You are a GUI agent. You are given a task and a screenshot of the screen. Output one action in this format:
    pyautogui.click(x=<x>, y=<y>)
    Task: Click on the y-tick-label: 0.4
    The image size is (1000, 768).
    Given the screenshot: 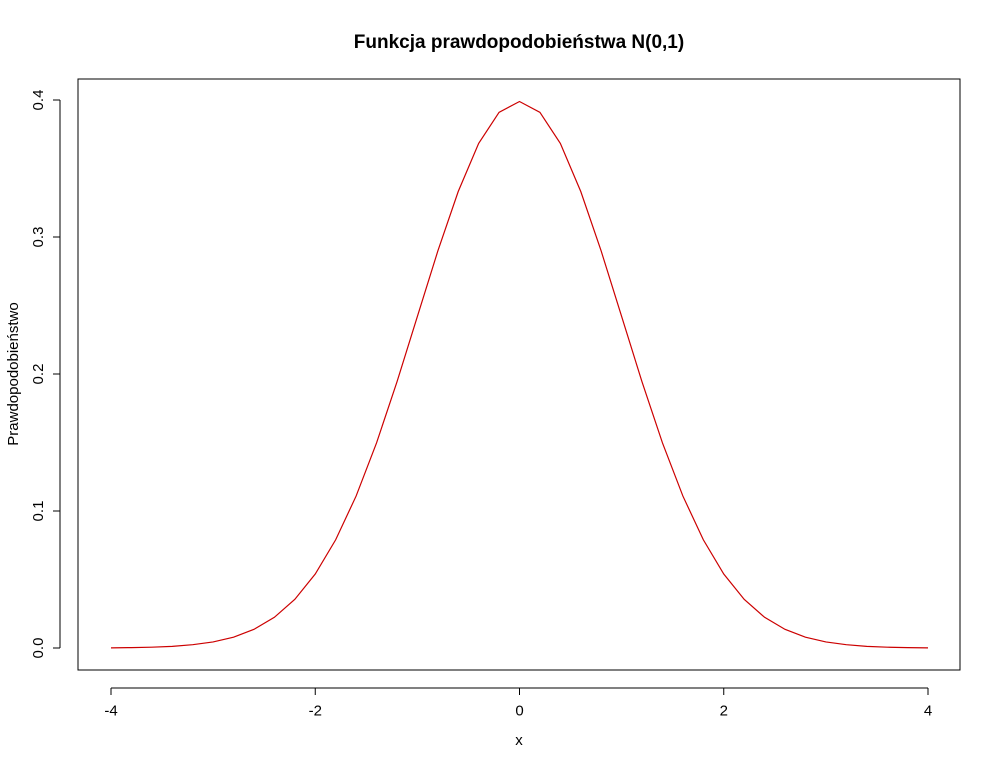 What is the action you would take?
    pyautogui.click(x=38, y=100)
    